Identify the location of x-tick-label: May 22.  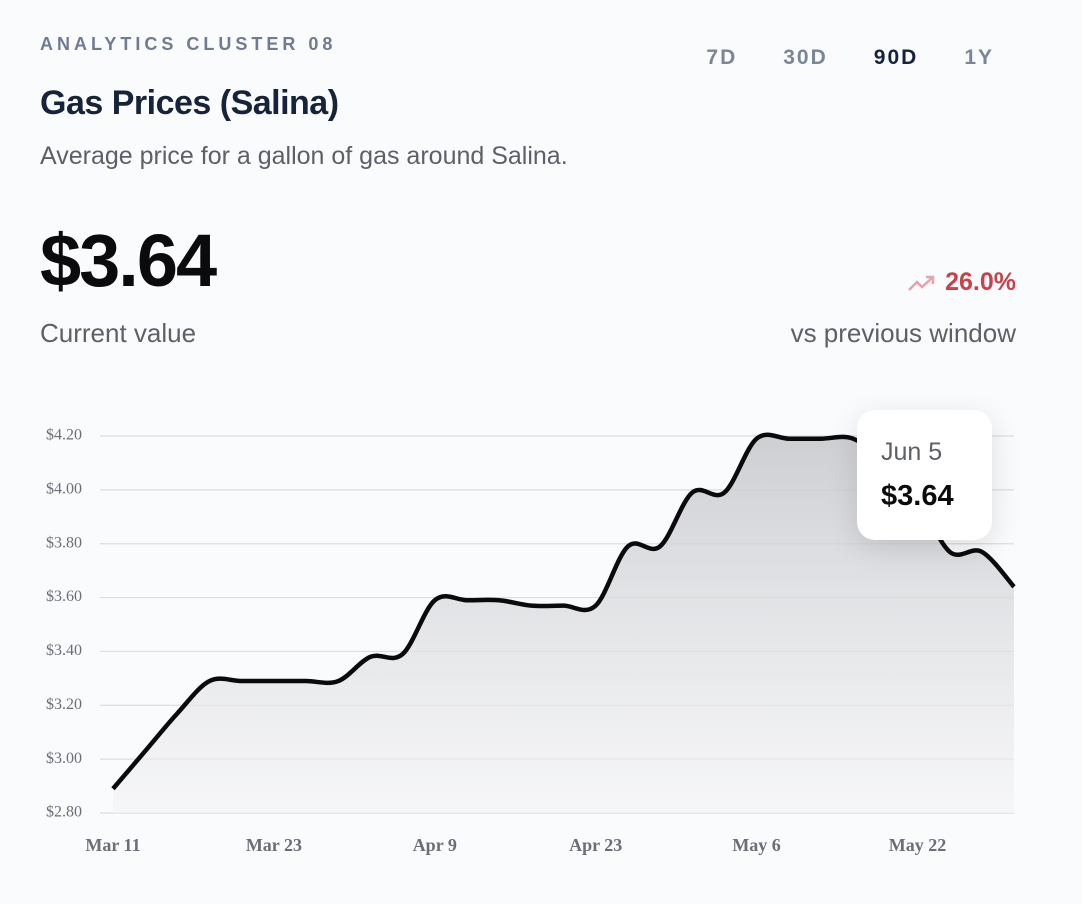
(918, 845).